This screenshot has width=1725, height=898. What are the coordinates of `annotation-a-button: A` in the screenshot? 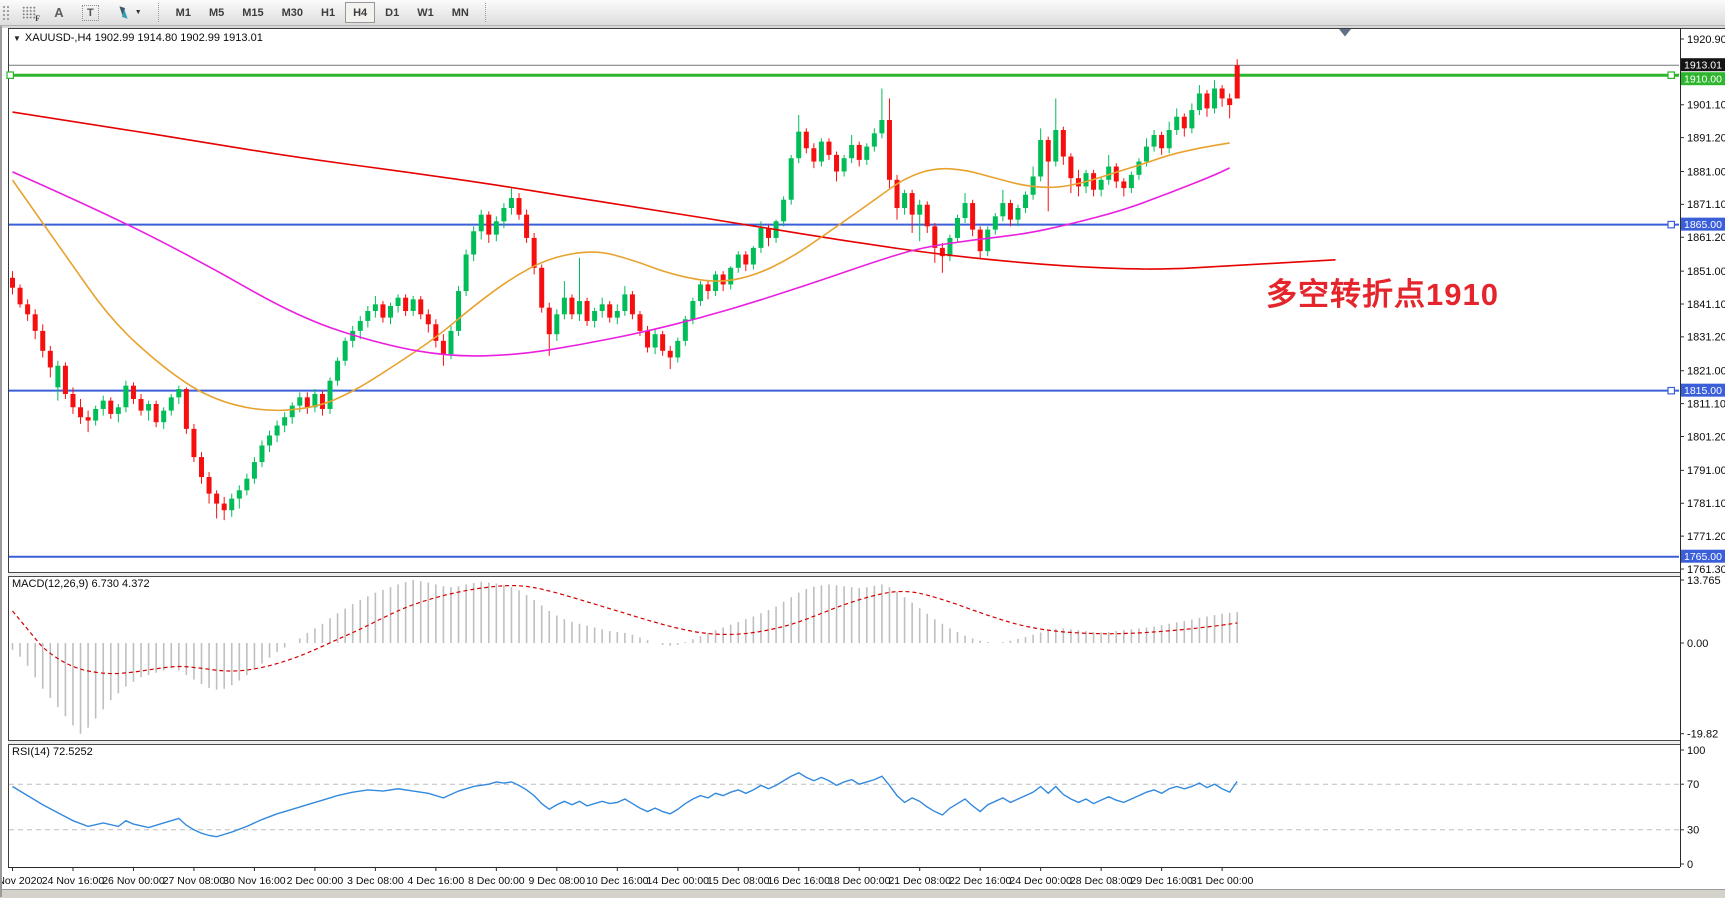 It's located at (59, 12).